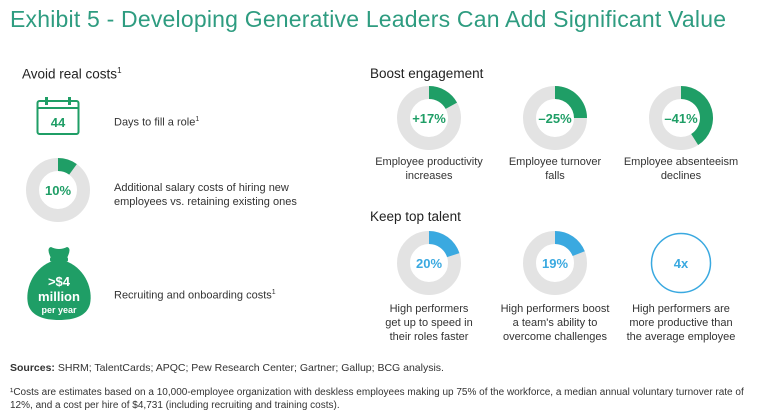  Describe the element at coordinates (415, 216) in the screenshot. I see `talent-heading: Keep top talent` at that location.